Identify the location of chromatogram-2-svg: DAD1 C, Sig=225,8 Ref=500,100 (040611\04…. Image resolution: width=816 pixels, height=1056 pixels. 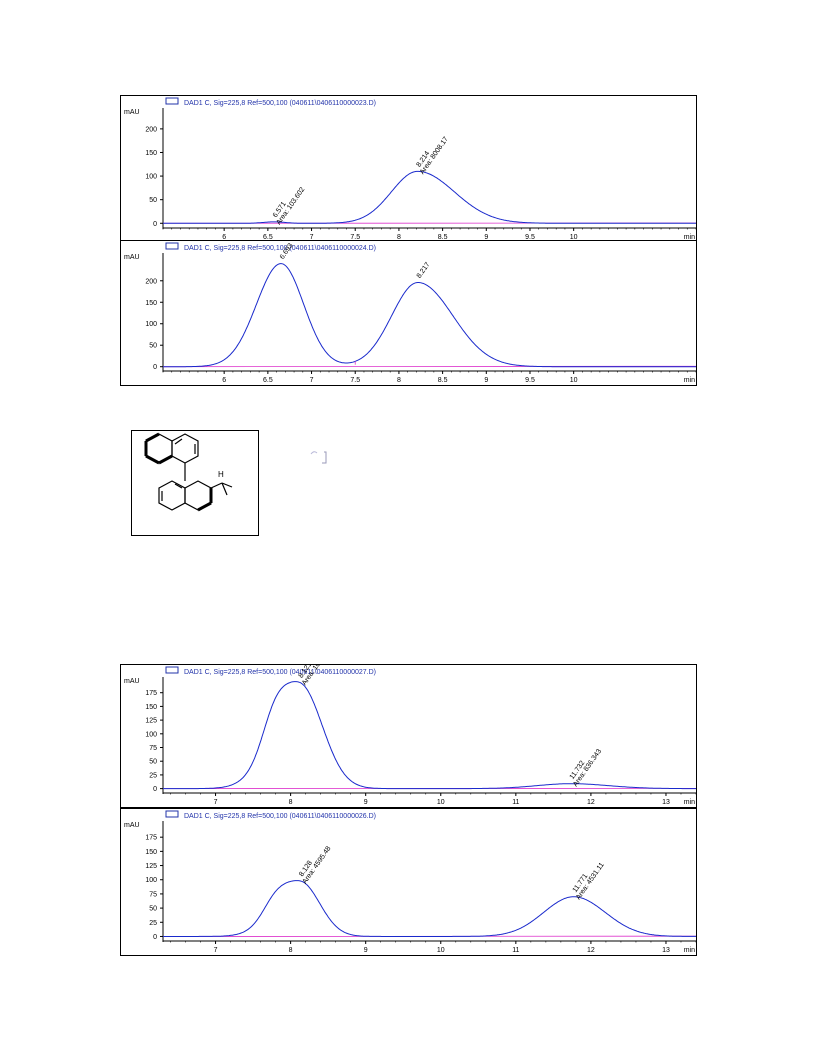
(408, 313).